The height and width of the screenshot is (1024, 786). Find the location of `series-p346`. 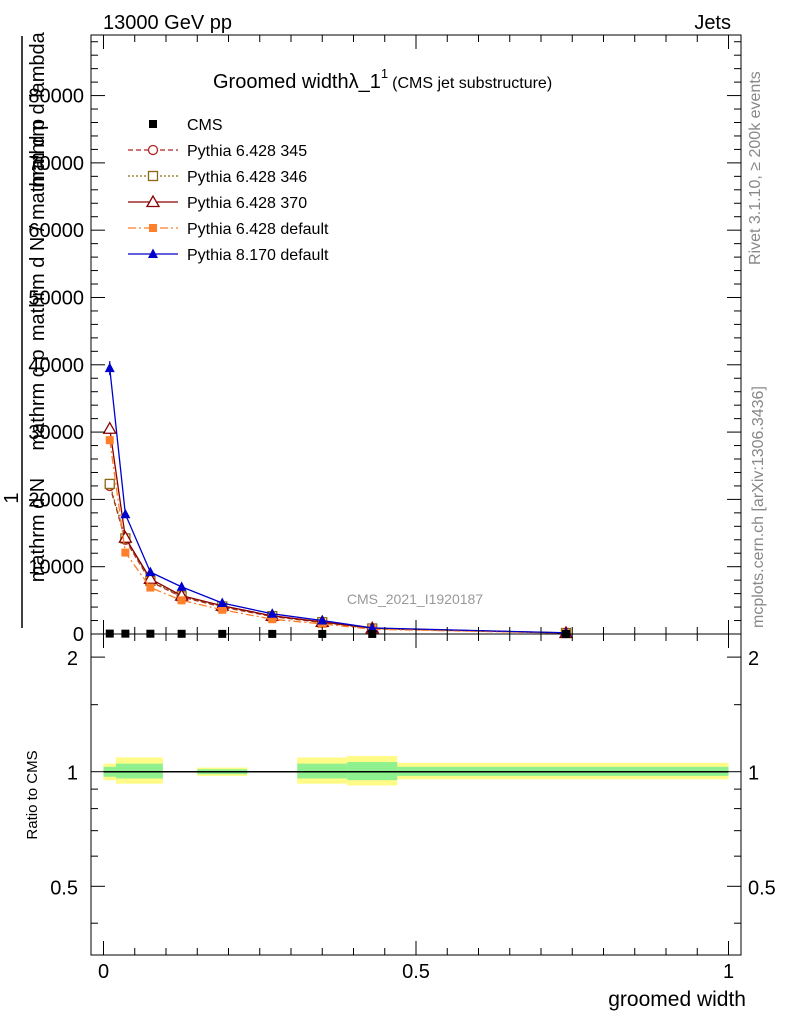

series-p346 is located at coordinates (338, 558).